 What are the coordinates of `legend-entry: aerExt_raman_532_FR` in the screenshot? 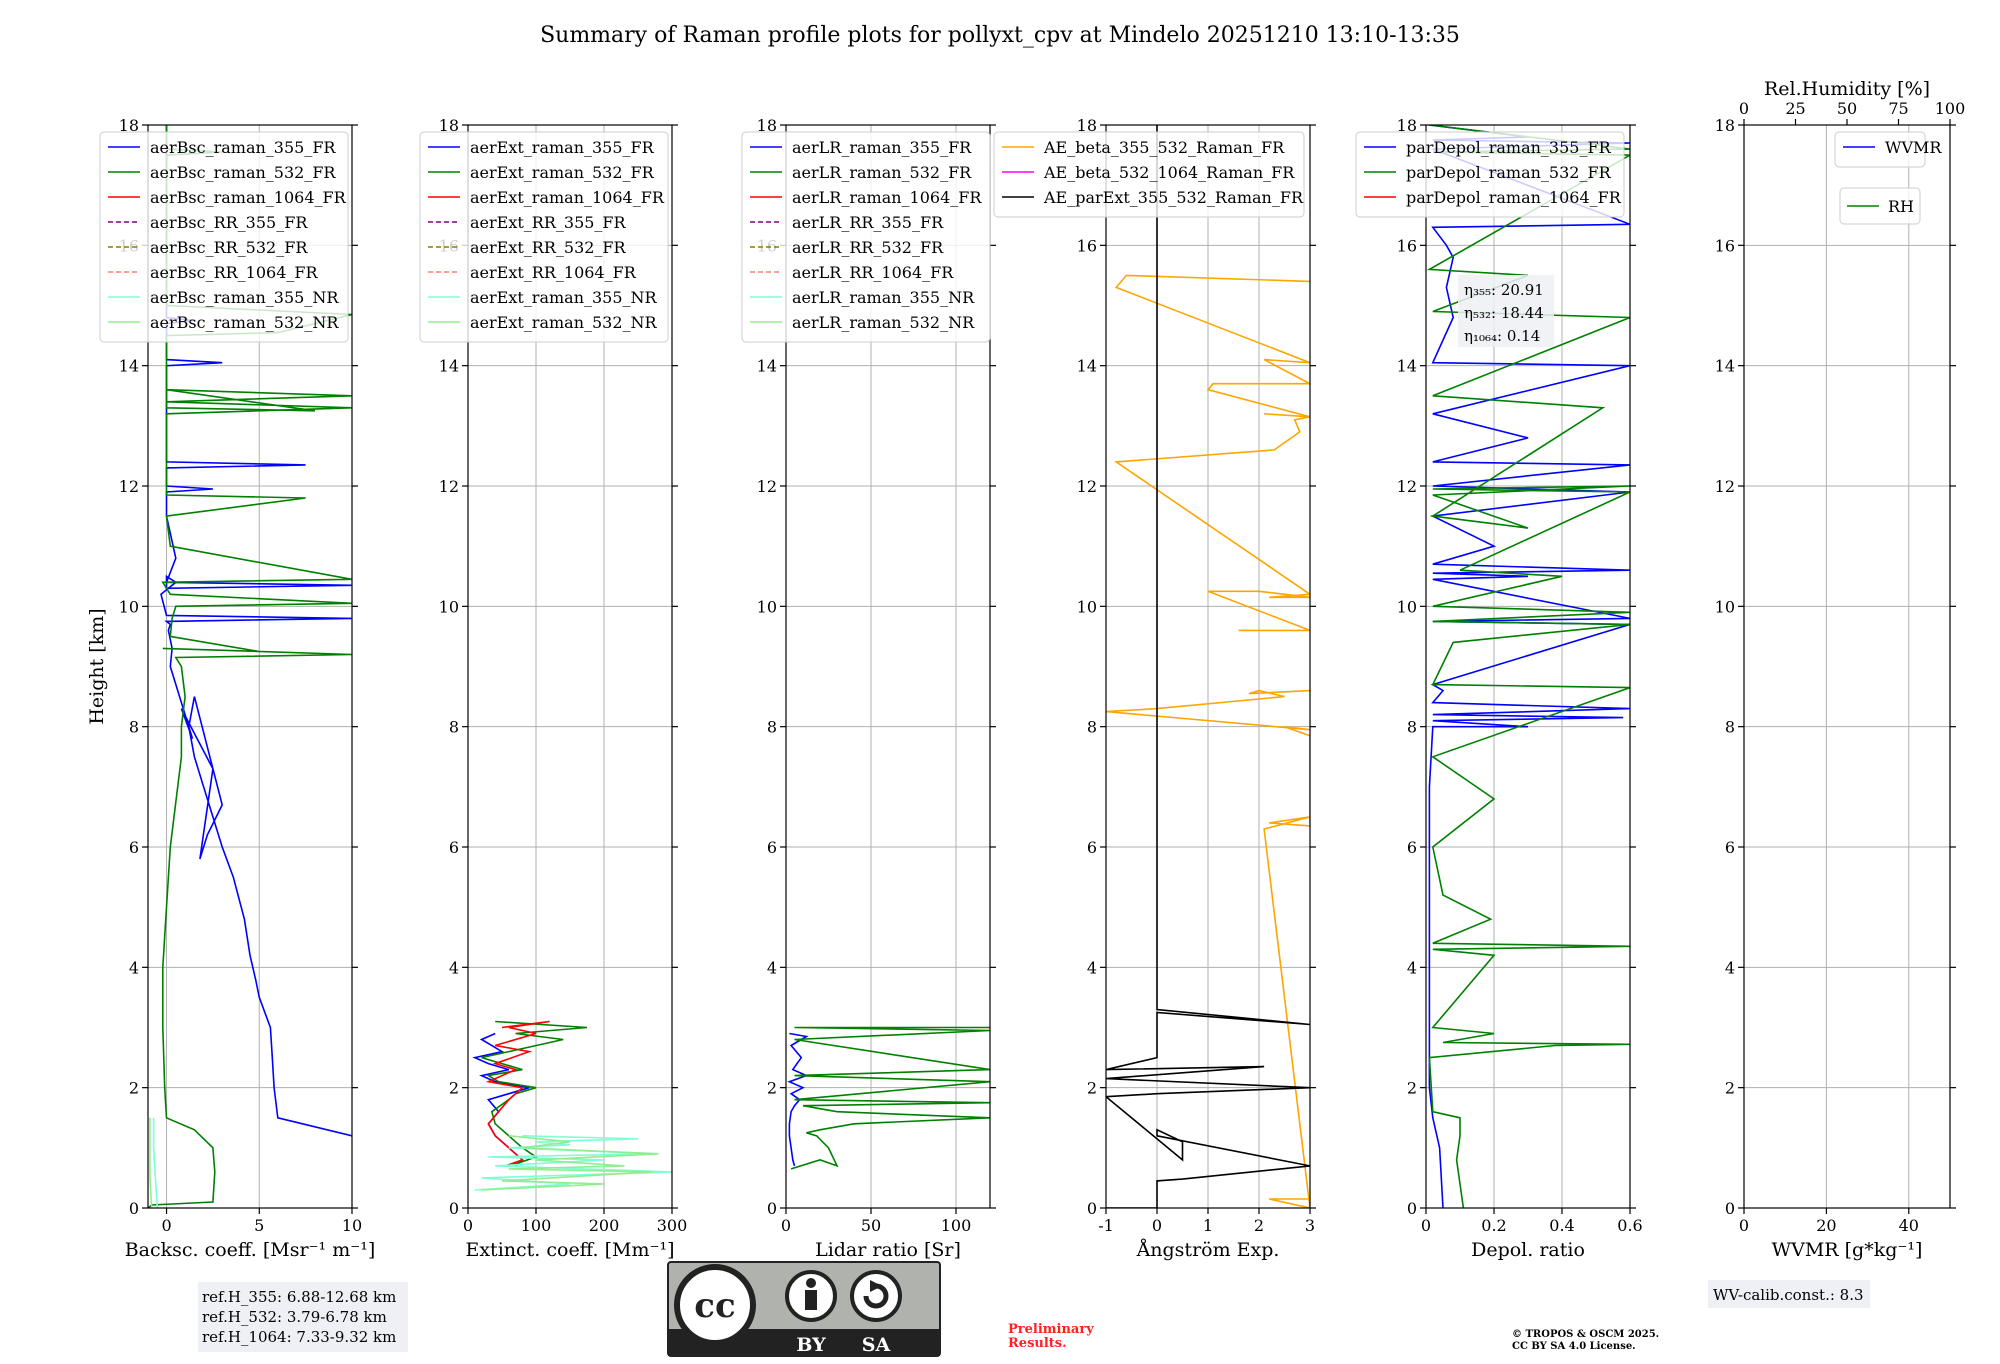 It's located at (562, 172).